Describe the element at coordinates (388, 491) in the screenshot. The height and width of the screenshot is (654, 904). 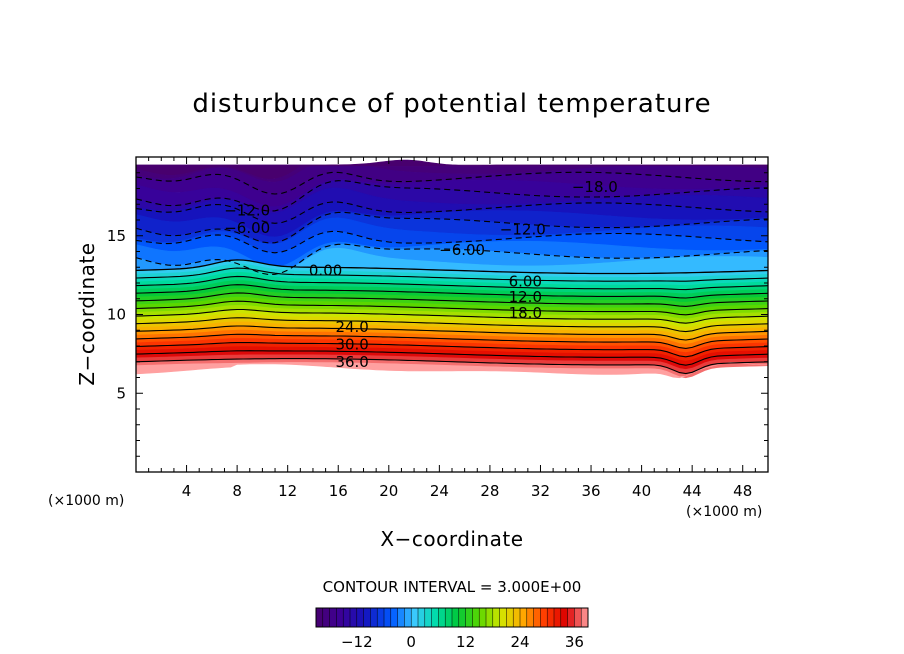
I see `x-tick-label: 20` at that location.